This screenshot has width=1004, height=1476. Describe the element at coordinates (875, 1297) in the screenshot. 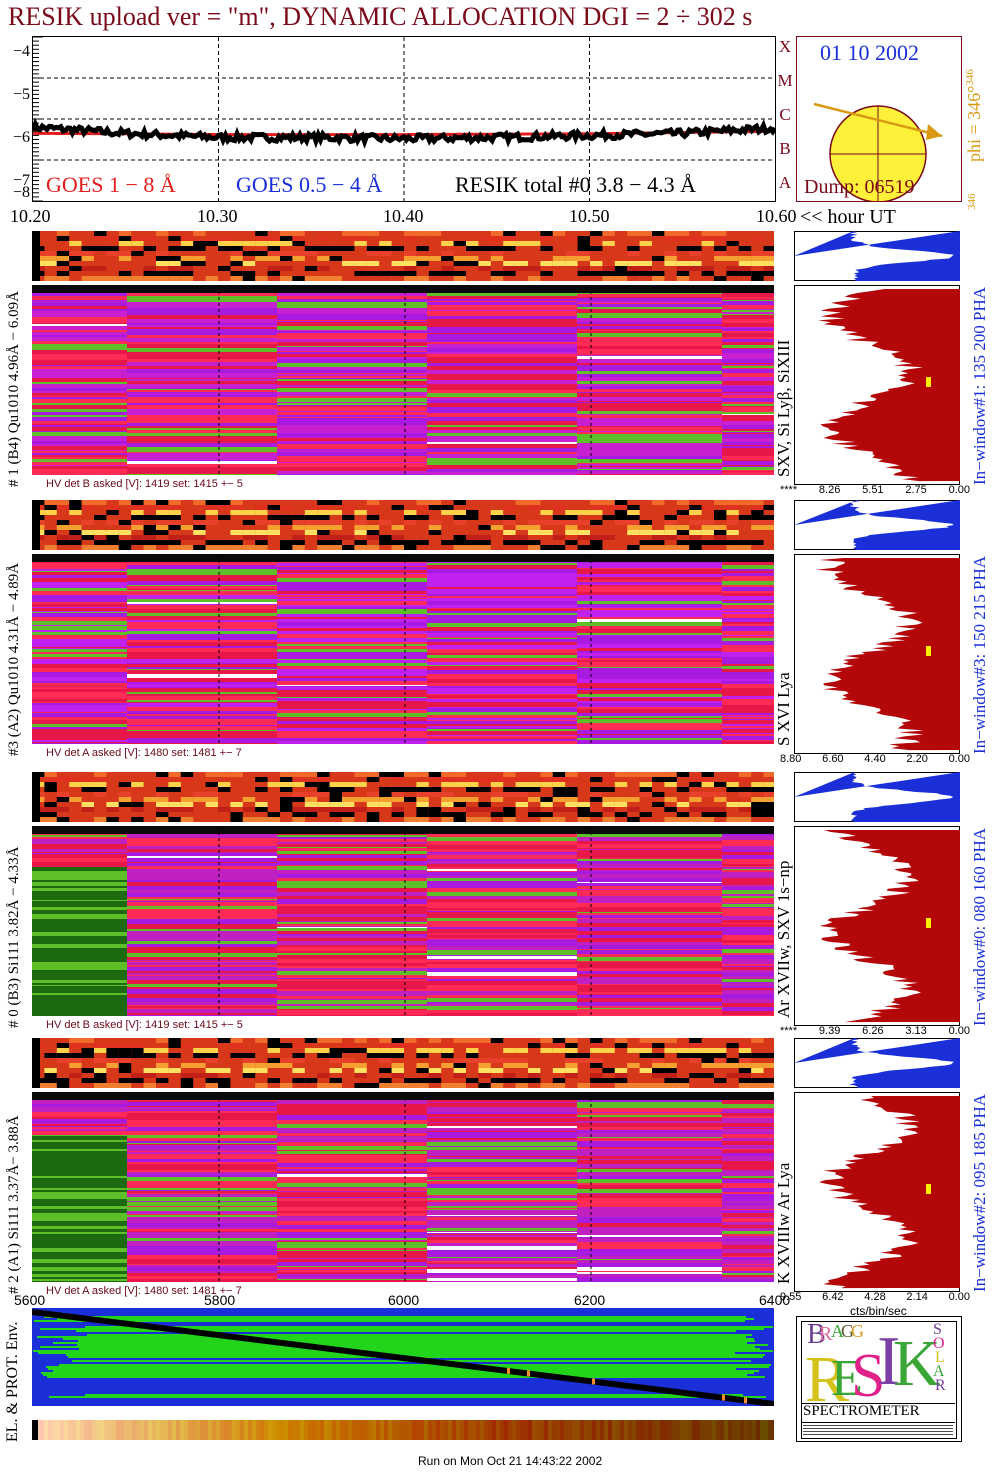

I see `scale-tick: 4.28` at that location.